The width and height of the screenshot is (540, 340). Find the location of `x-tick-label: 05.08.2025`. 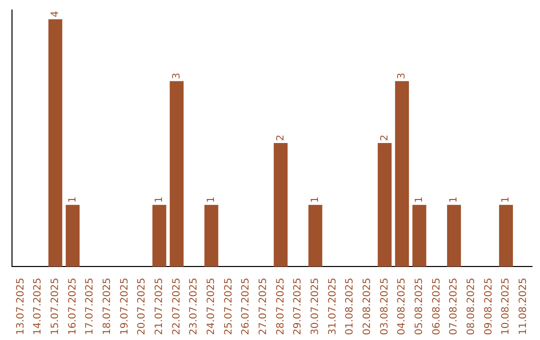

x-tick-label: 05.08.2025 is located at coordinates (419, 307).